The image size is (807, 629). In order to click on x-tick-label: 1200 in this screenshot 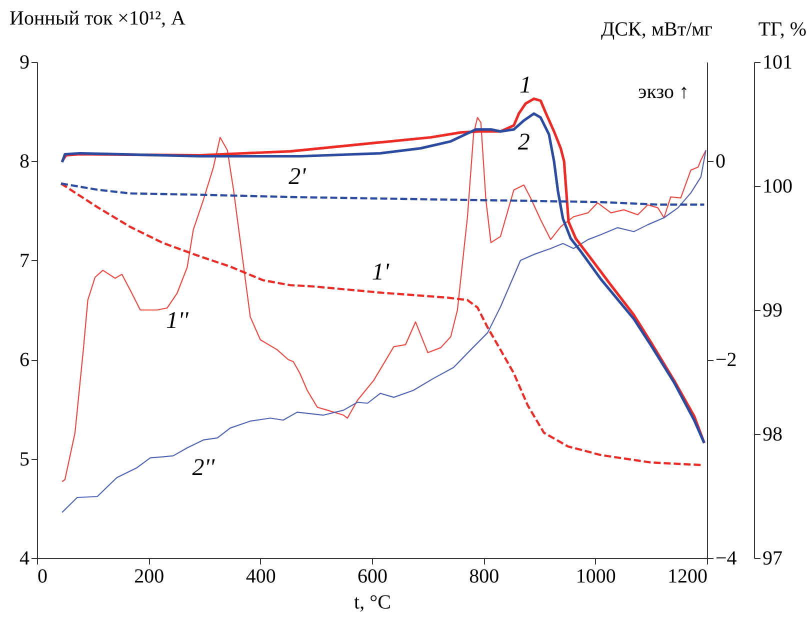, I will do `click(688, 577)`.